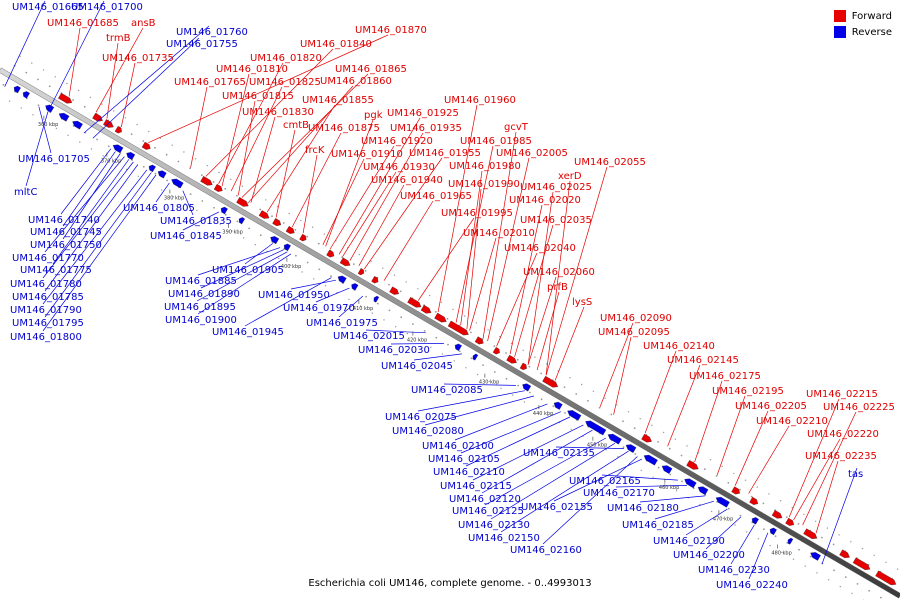 This screenshot has height=600, width=900. I want to click on gene-label: UM146_02010, so click(499, 233).